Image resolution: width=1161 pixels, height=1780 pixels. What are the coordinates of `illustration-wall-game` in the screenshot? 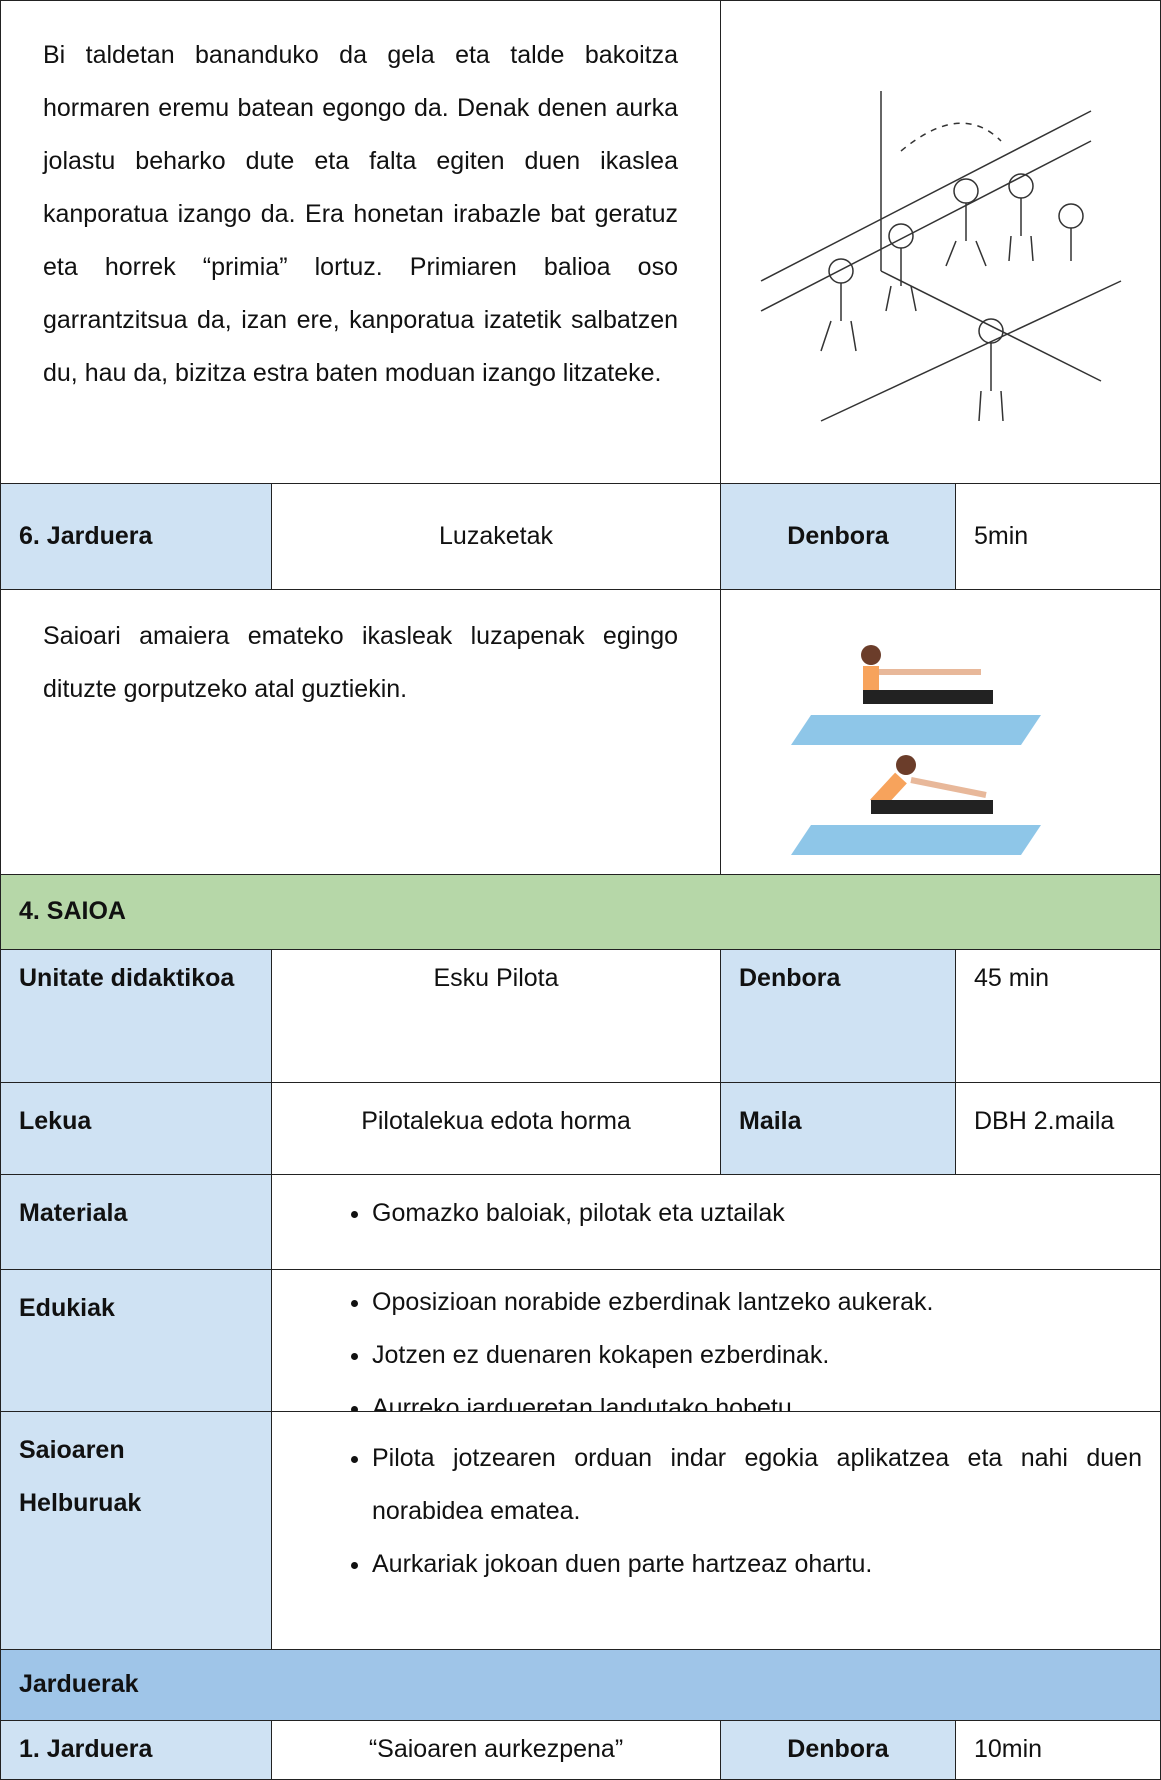 It's located at (941, 256).